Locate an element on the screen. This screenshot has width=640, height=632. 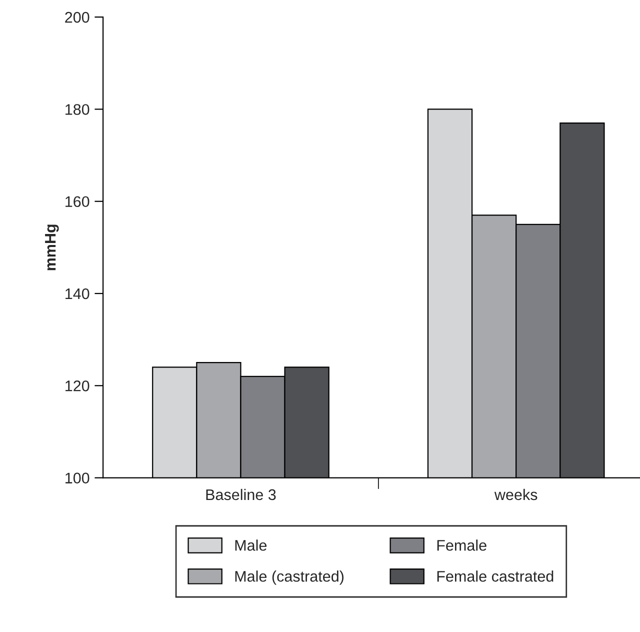
x-tick-label: Baseline 3 is located at coordinates (241, 494).